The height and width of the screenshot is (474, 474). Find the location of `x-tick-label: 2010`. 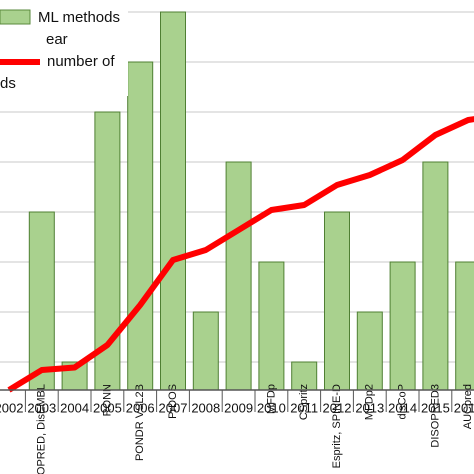

x-tick-label: 2010 is located at coordinates (271, 407).